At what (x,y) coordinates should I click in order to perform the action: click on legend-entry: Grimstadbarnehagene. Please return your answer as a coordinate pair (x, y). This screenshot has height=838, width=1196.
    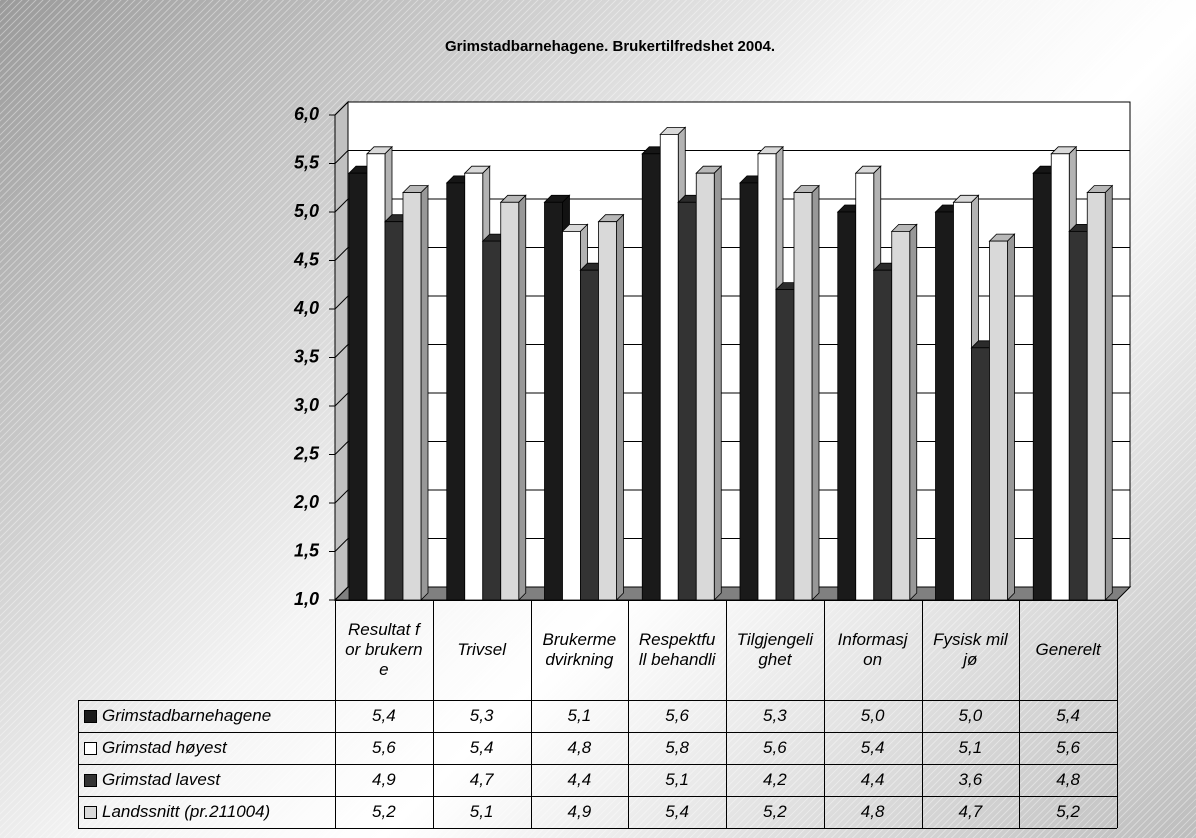
    Looking at the image, I should click on (206, 716).